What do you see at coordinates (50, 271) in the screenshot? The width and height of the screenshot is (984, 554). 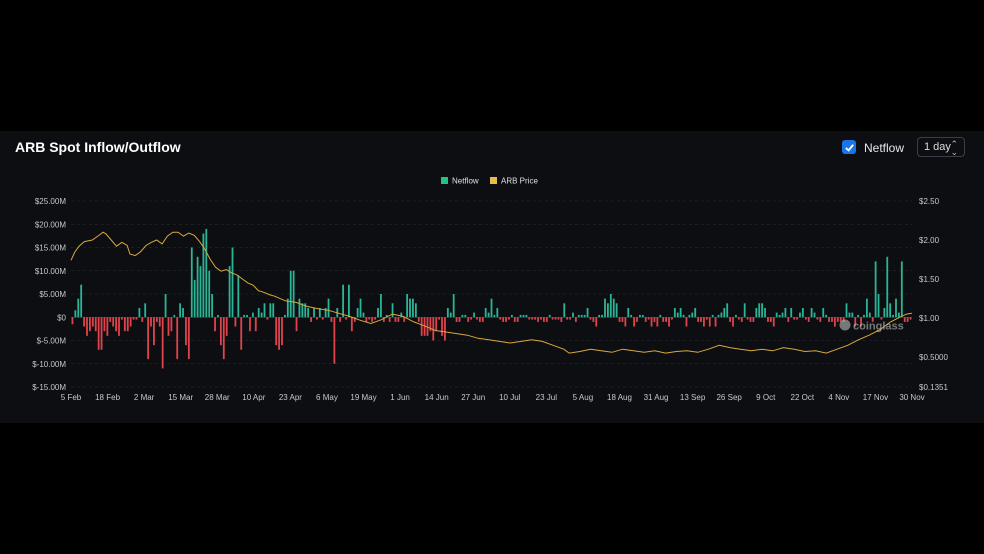 I see `y-left-tick-label: $10.00M` at bounding box center [50, 271].